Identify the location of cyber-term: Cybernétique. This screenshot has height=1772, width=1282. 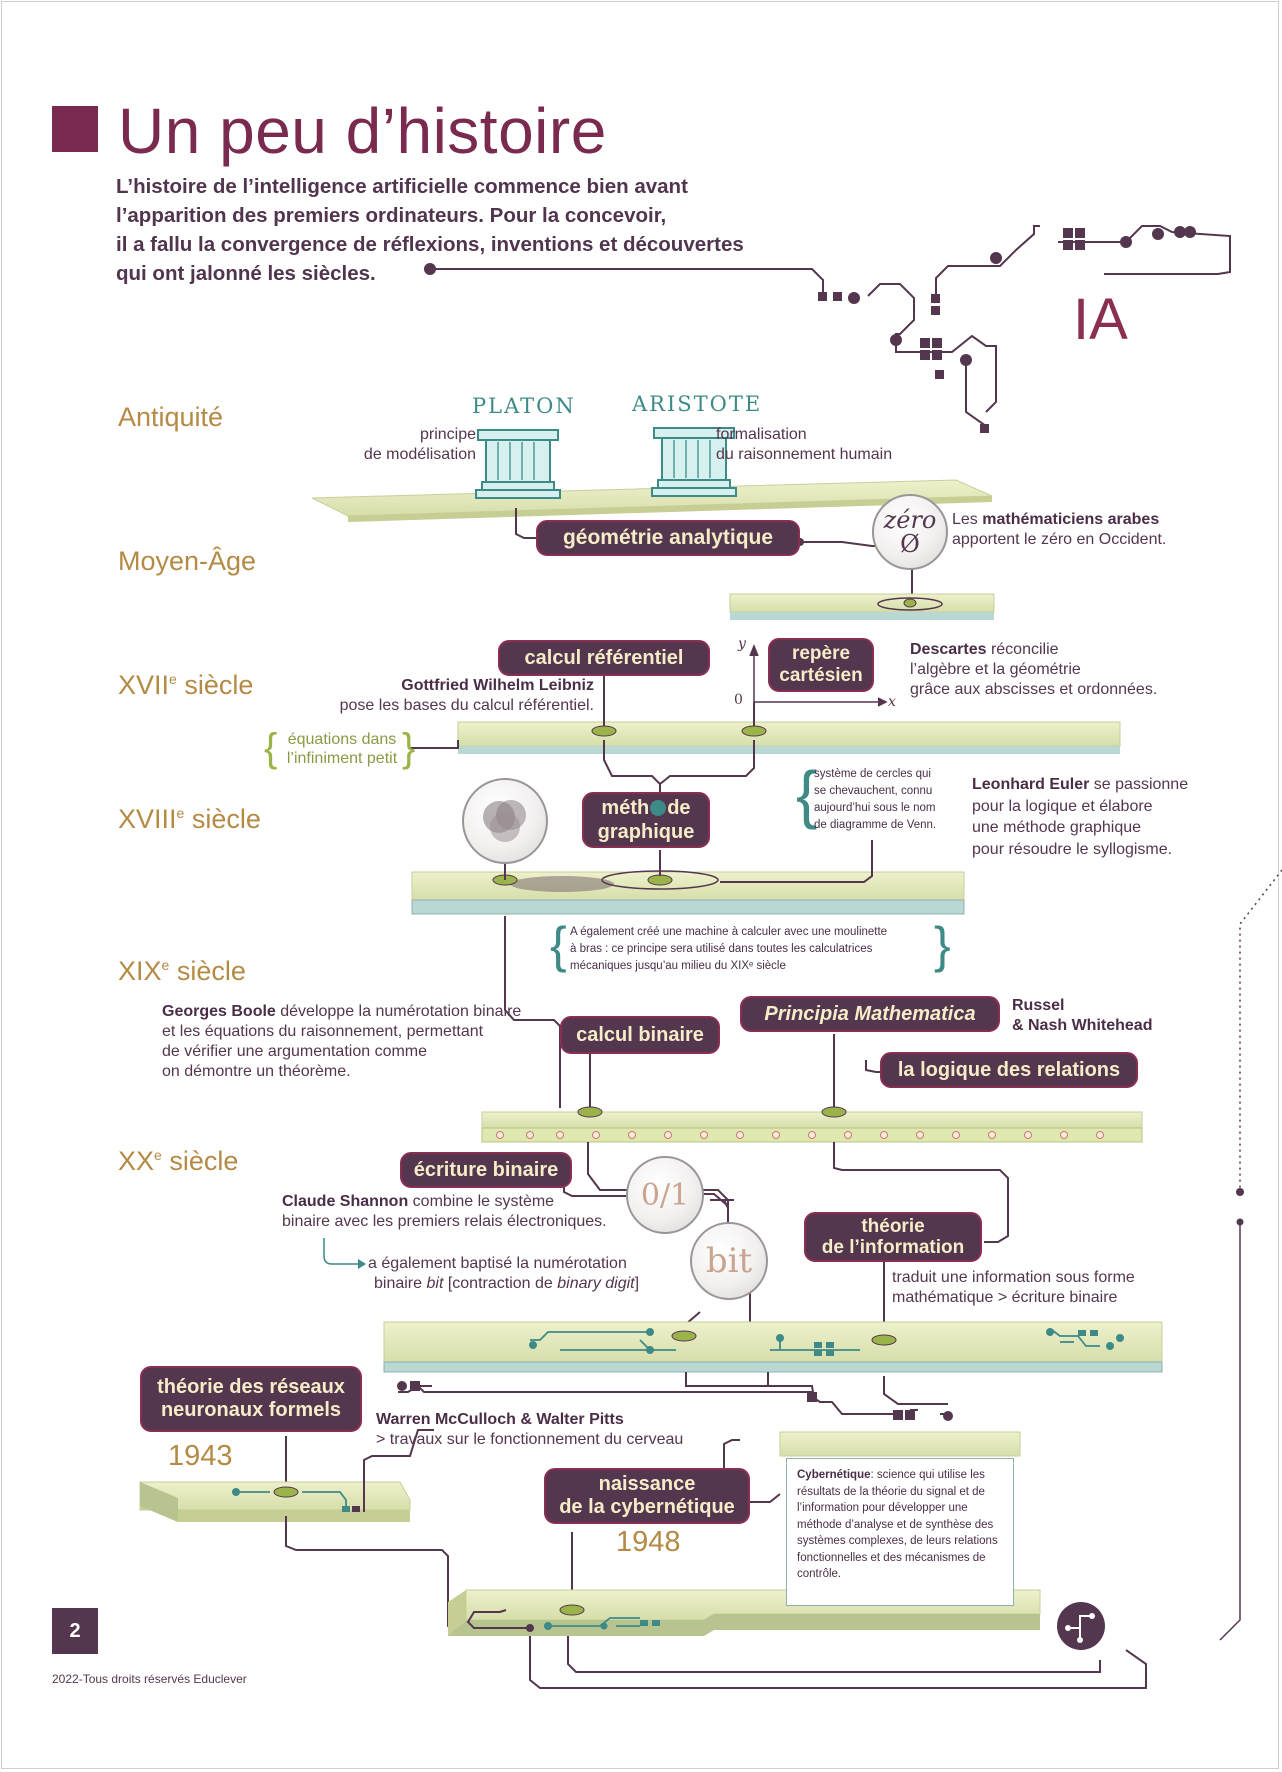
(834, 1475).